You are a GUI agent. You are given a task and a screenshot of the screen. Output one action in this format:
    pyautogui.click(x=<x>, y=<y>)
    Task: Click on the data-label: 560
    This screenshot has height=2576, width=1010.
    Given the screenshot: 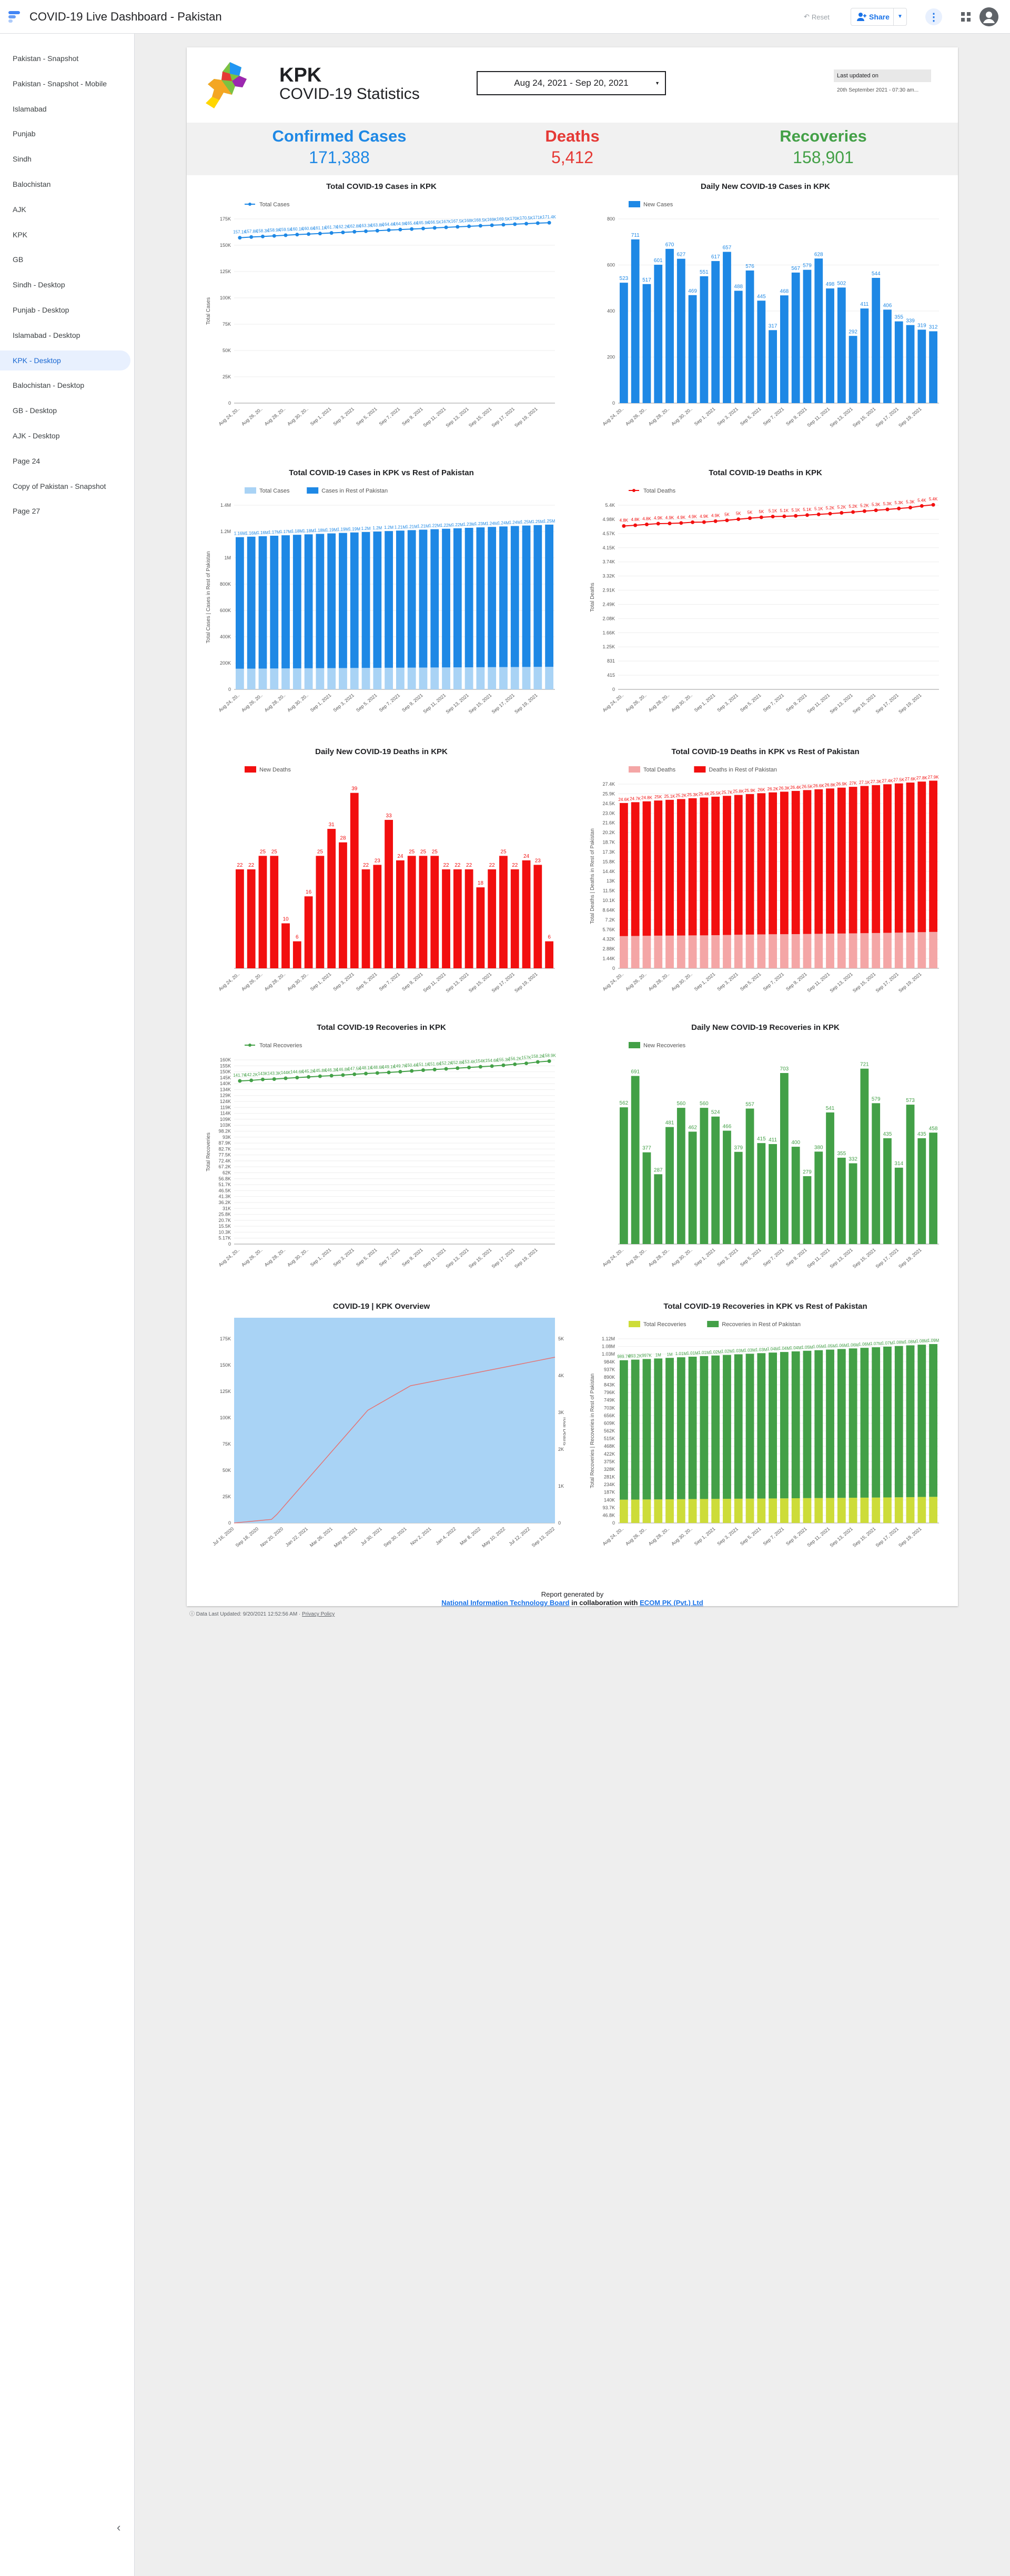 What is the action you would take?
    pyautogui.click(x=680, y=1104)
    